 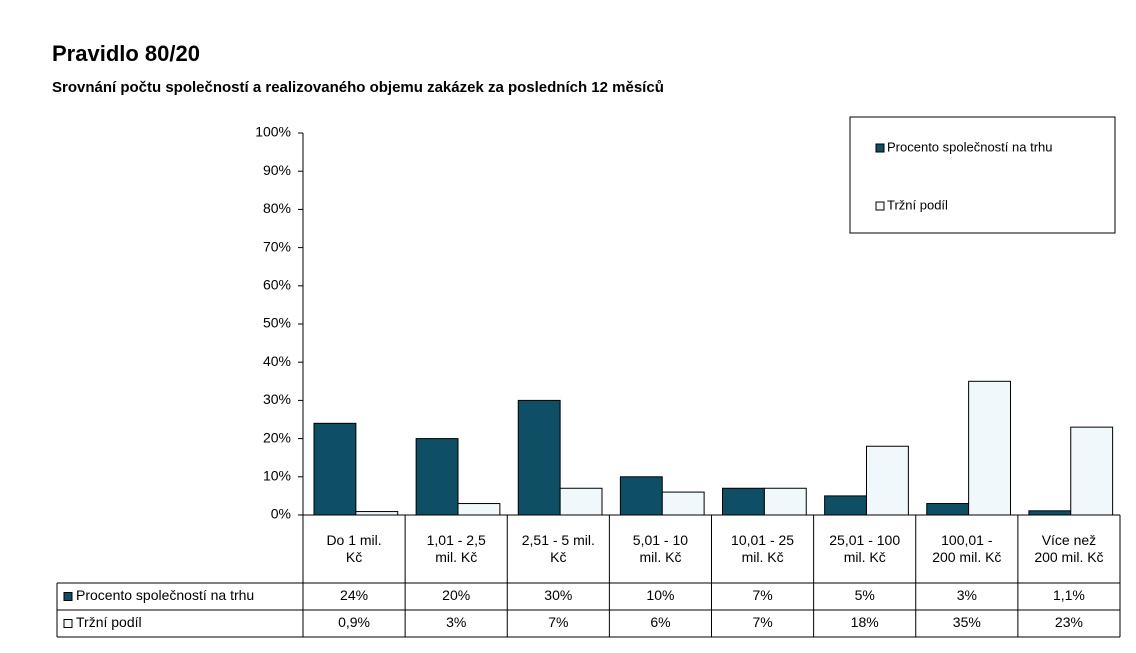 I want to click on value-label: 10%, so click(x=660, y=595).